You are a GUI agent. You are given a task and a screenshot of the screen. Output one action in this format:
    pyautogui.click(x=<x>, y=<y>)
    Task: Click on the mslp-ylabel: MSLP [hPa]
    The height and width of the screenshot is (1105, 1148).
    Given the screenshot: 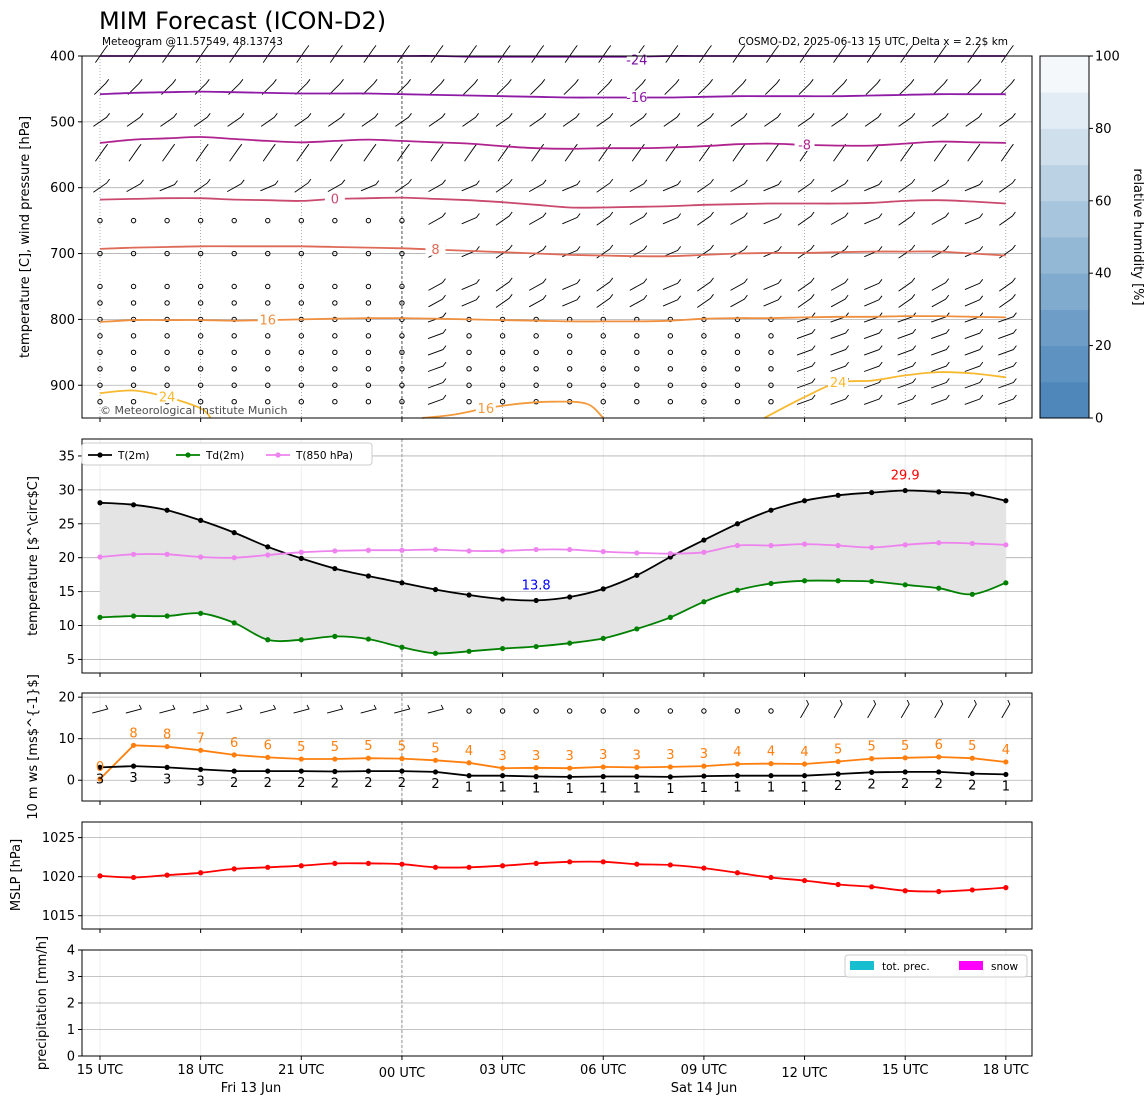 What is the action you would take?
    pyautogui.click(x=16, y=875)
    